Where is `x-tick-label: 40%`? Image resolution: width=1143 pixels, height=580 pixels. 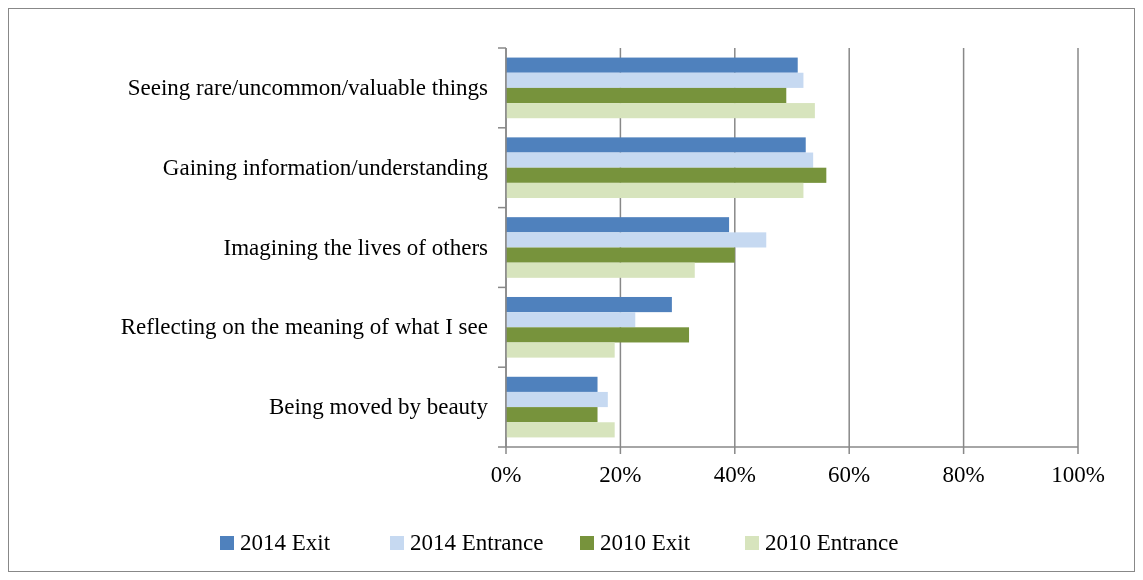
x-tick-label: 40% is located at coordinates (734, 474).